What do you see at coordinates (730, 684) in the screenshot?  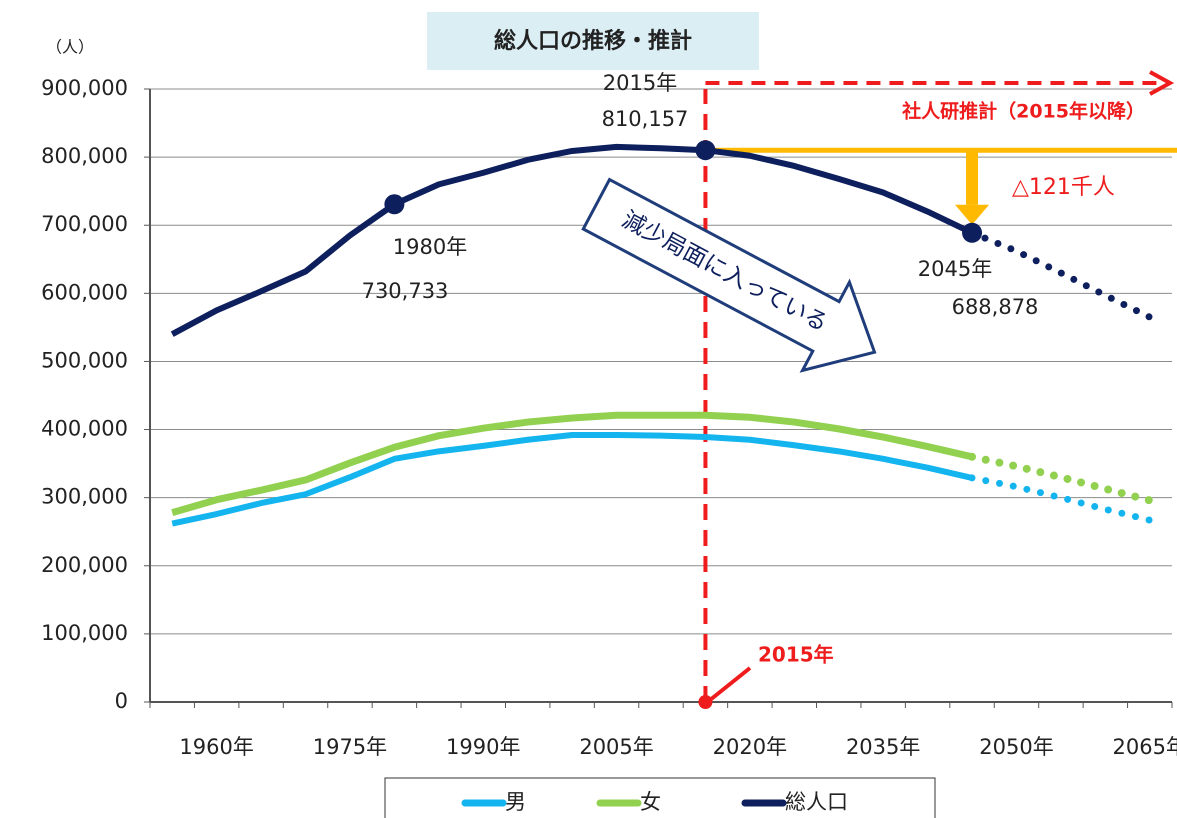 I see `pointer` at bounding box center [730, 684].